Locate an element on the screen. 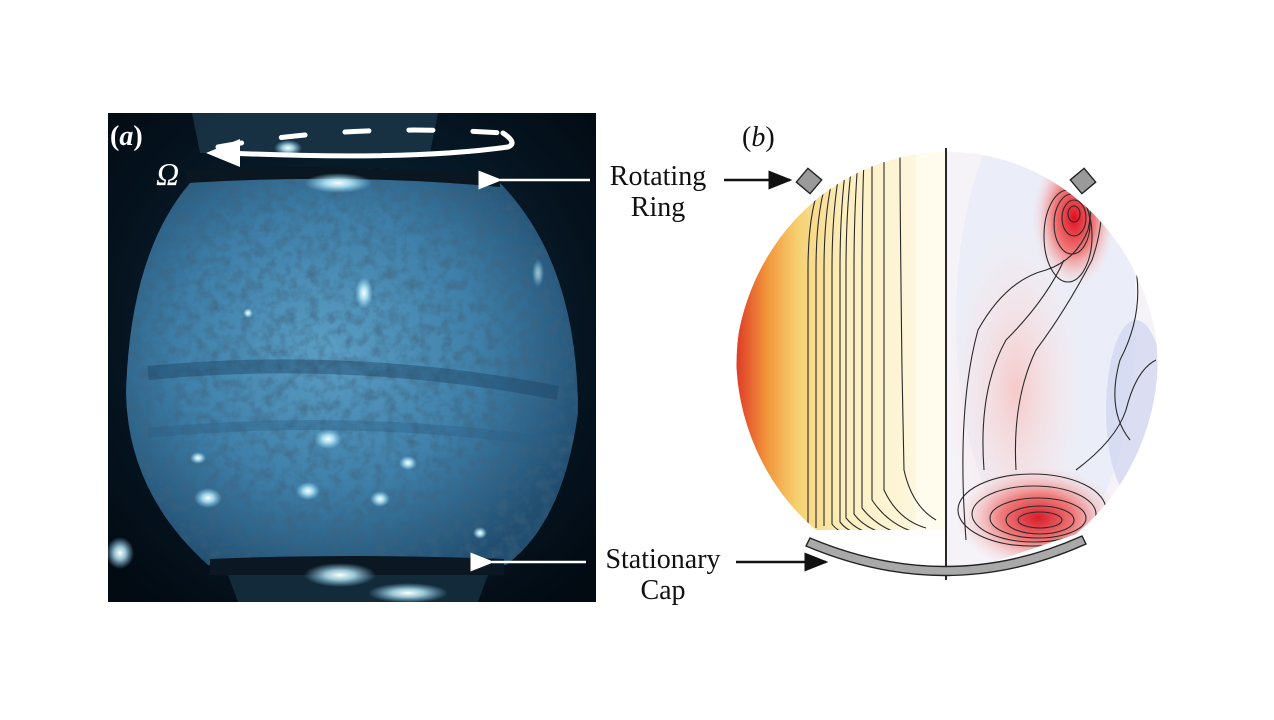 This screenshot has height=720, width=1274. omega-symbol: Ω is located at coordinates (167, 174).